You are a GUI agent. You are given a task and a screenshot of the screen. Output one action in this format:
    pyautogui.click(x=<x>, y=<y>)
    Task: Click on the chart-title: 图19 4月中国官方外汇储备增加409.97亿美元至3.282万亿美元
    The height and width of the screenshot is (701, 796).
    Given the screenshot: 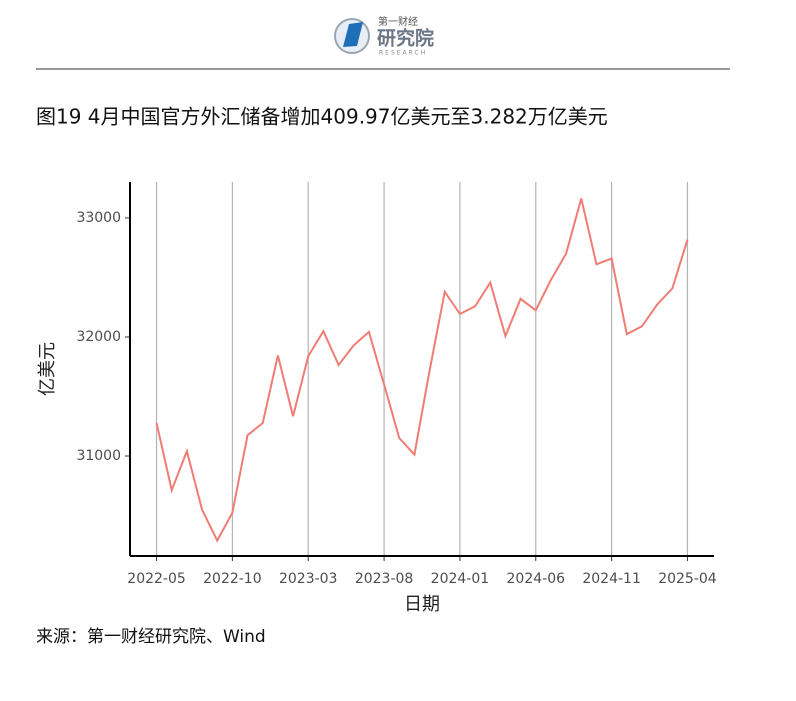 What is the action you would take?
    pyautogui.click(x=322, y=117)
    